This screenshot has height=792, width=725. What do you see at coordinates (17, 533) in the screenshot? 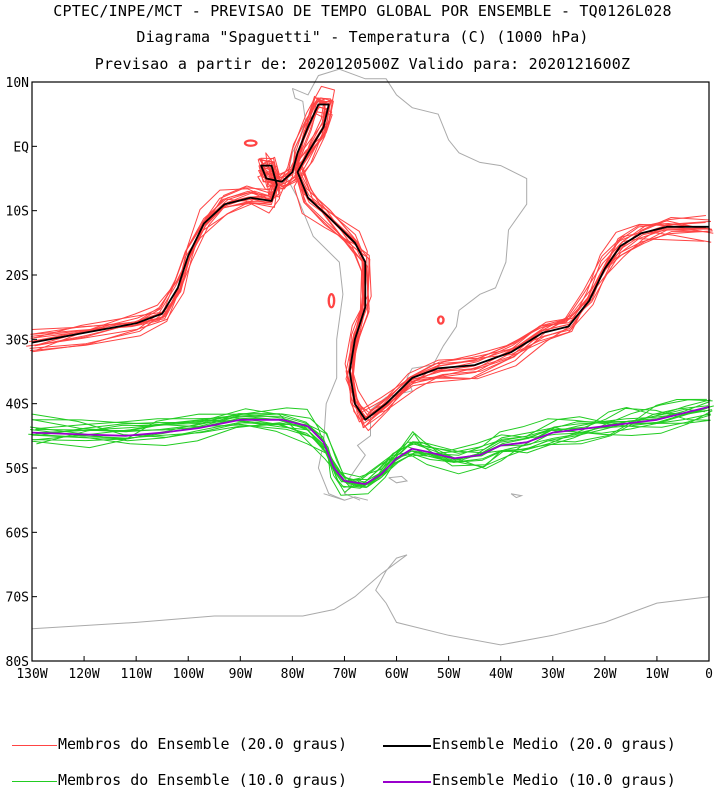
I see `y-tick-label: 60S` at bounding box center [17, 533].